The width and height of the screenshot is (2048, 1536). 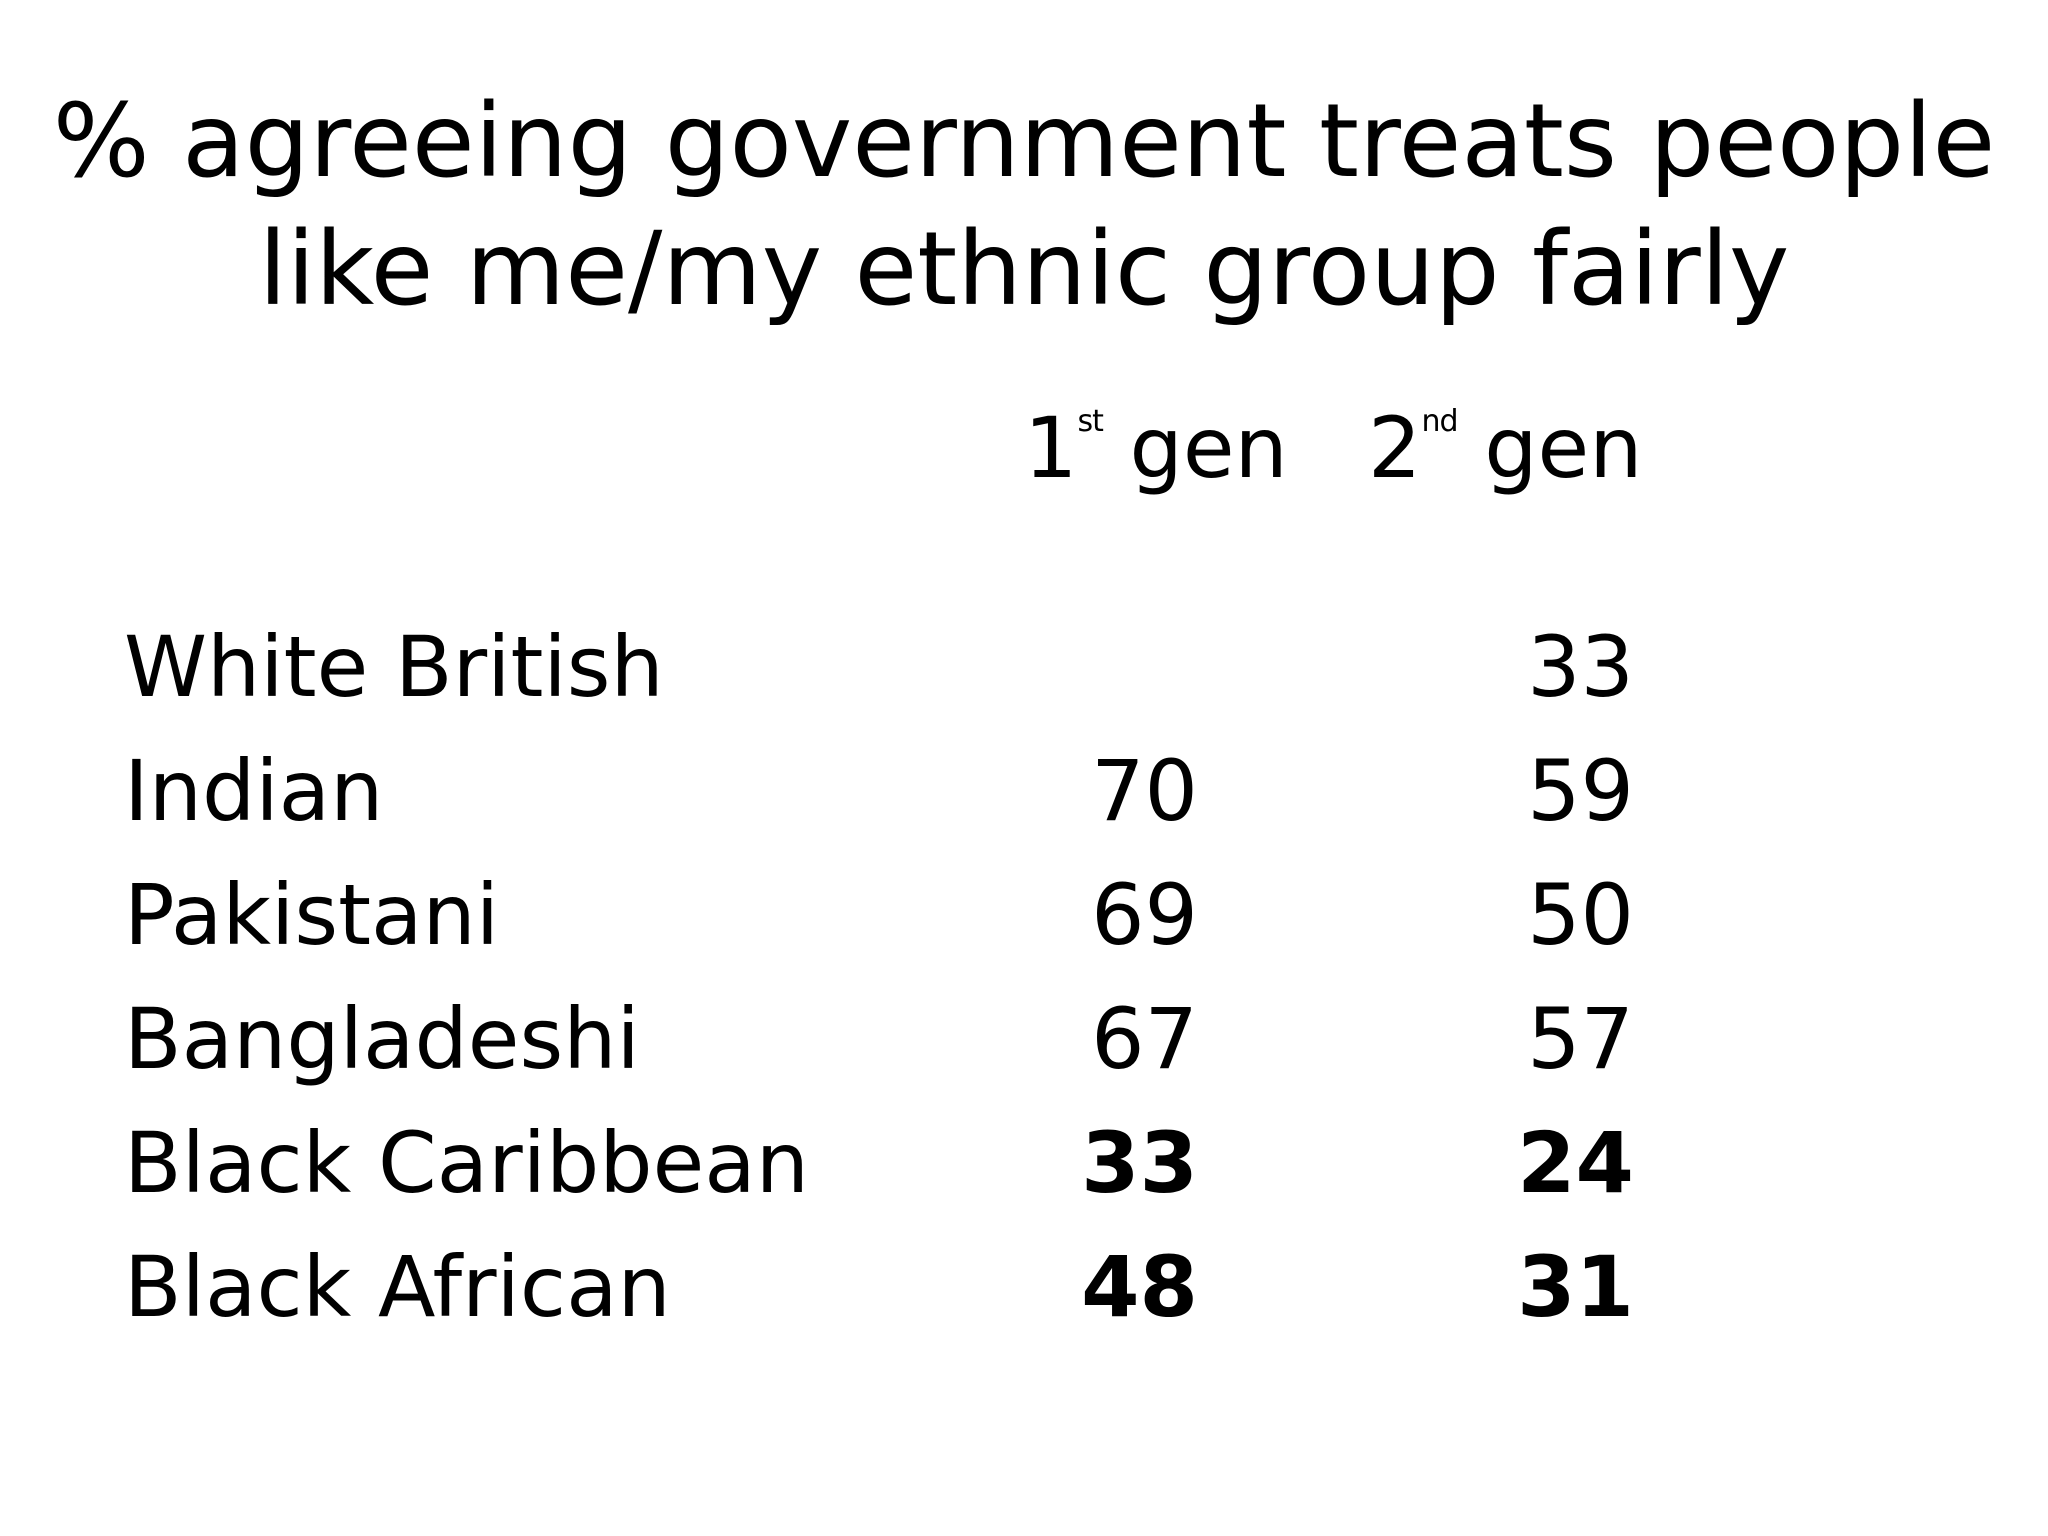 What do you see at coordinates (1024, 1039) in the screenshot?
I see `table-row: Bangladeshi 67 57` at bounding box center [1024, 1039].